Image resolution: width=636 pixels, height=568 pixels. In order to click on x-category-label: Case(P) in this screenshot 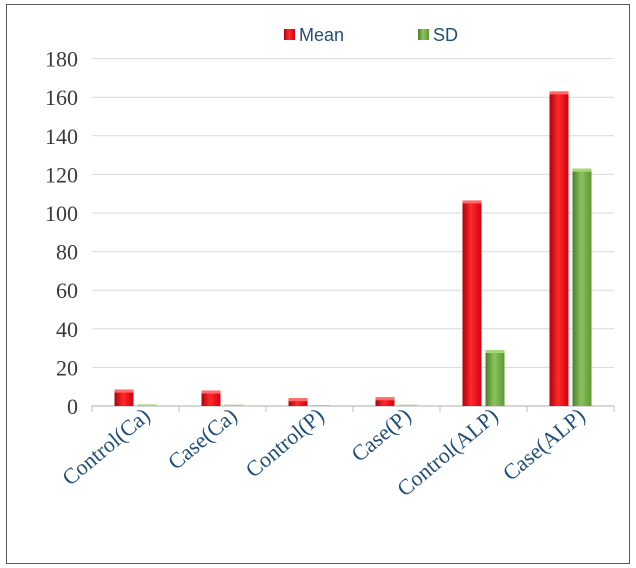, I will do `click(380, 435)`.